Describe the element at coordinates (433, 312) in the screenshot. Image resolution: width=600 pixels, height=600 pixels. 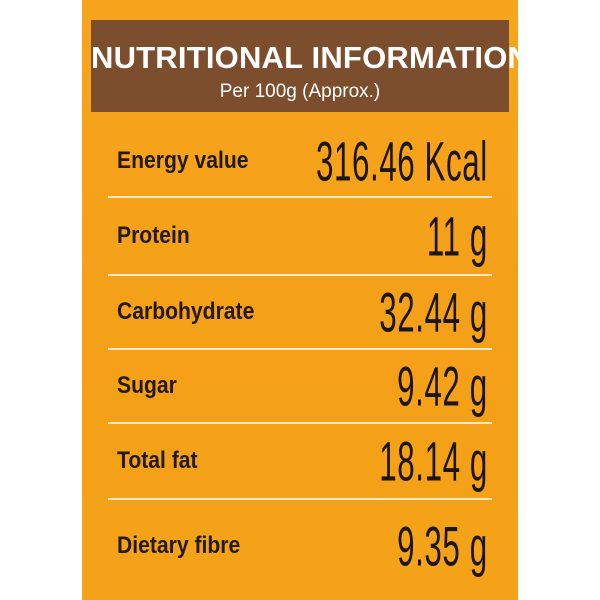
I see `nutrient-value: 32.44 g` at that location.